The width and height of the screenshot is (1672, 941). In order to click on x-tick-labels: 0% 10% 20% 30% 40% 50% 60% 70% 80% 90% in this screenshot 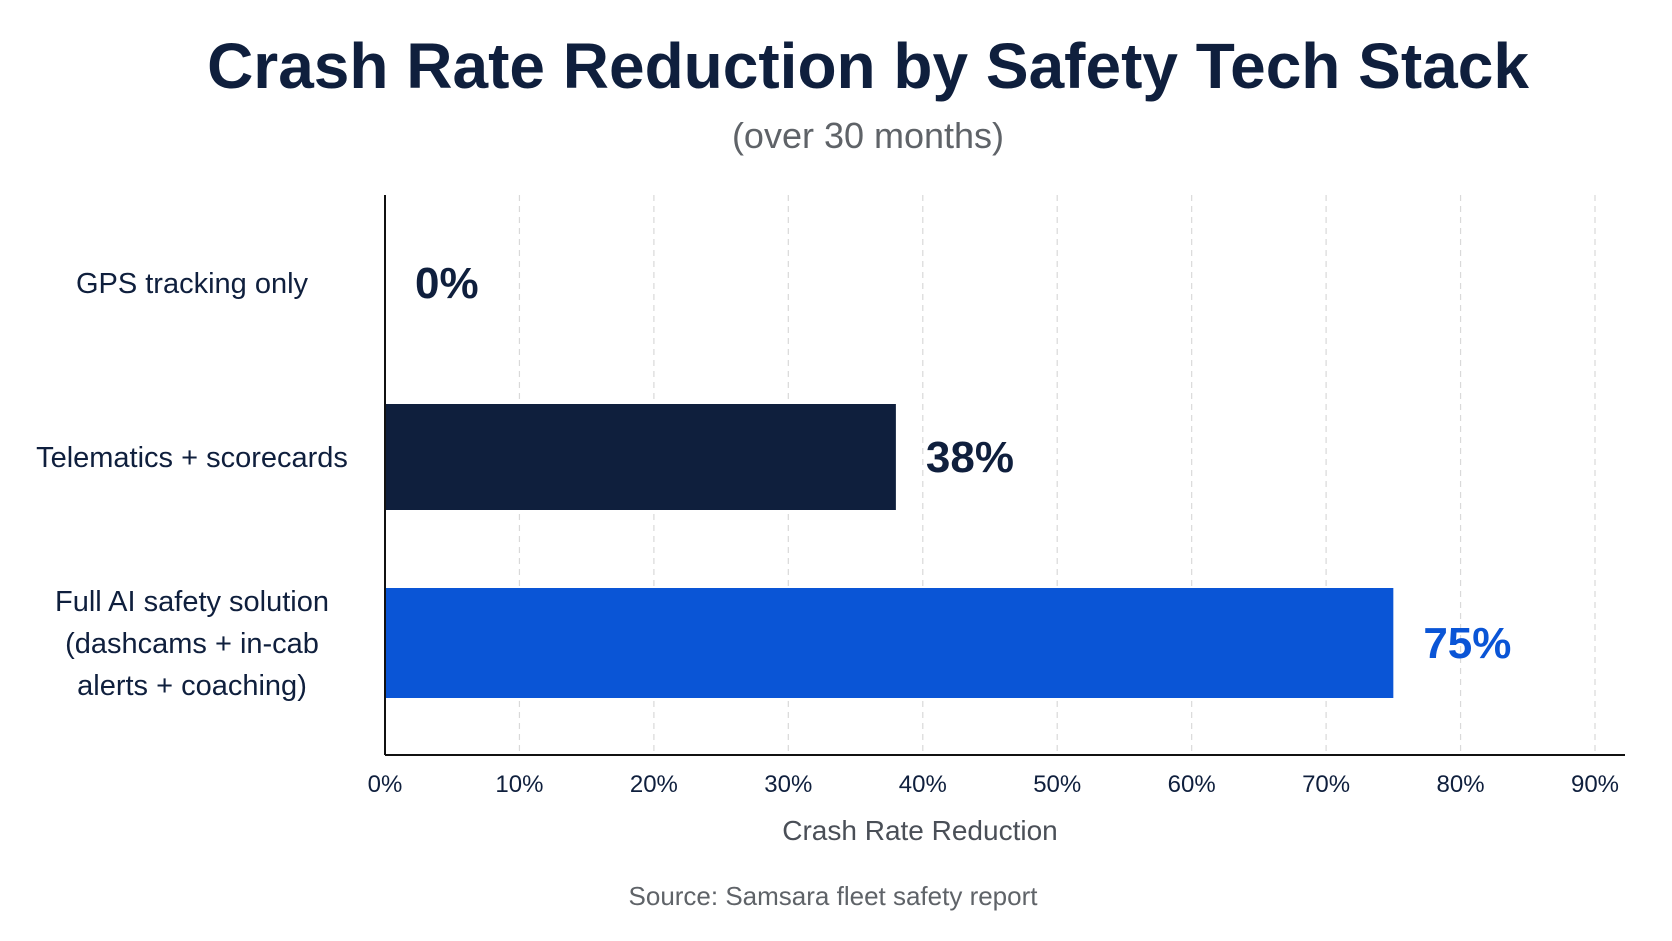, I will do `click(993, 784)`.